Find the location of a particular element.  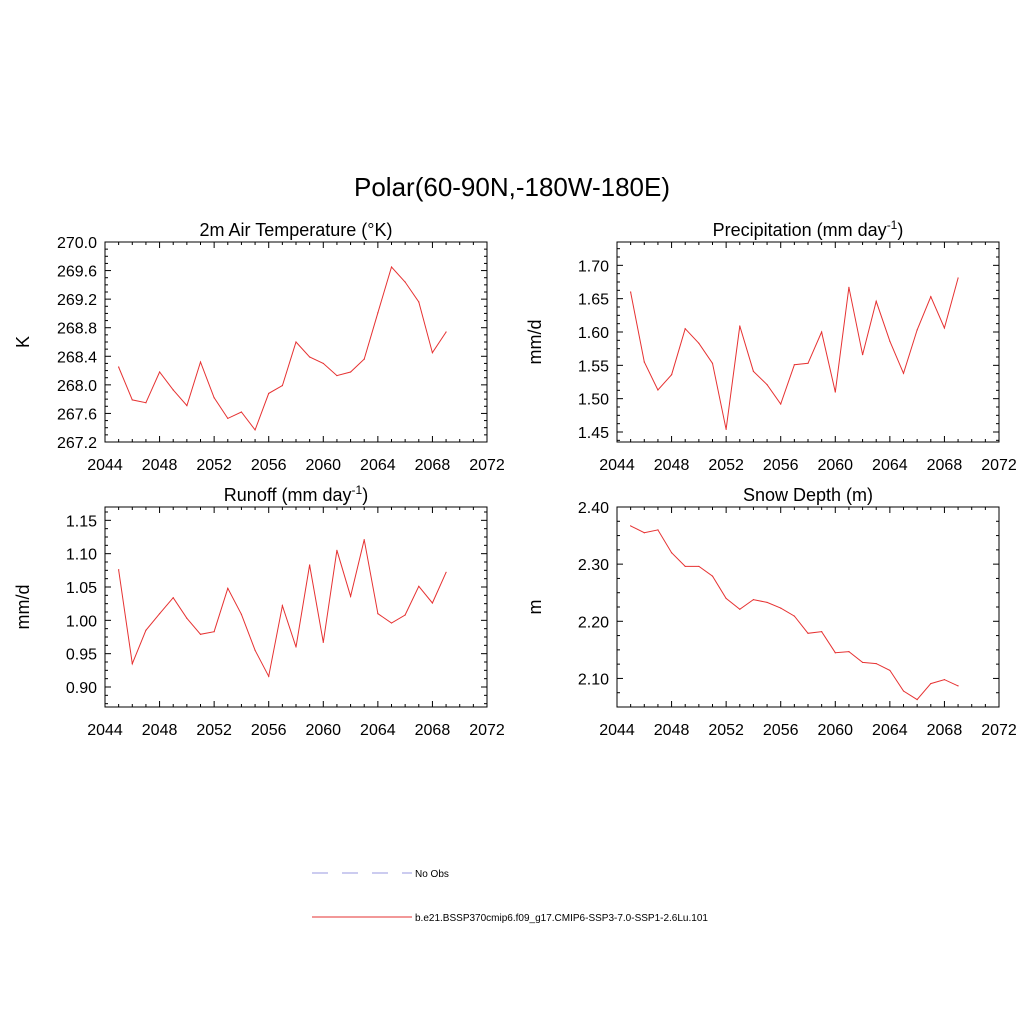

air-temperature-ytick-label: 267.2 is located at coordinates (77, 443).